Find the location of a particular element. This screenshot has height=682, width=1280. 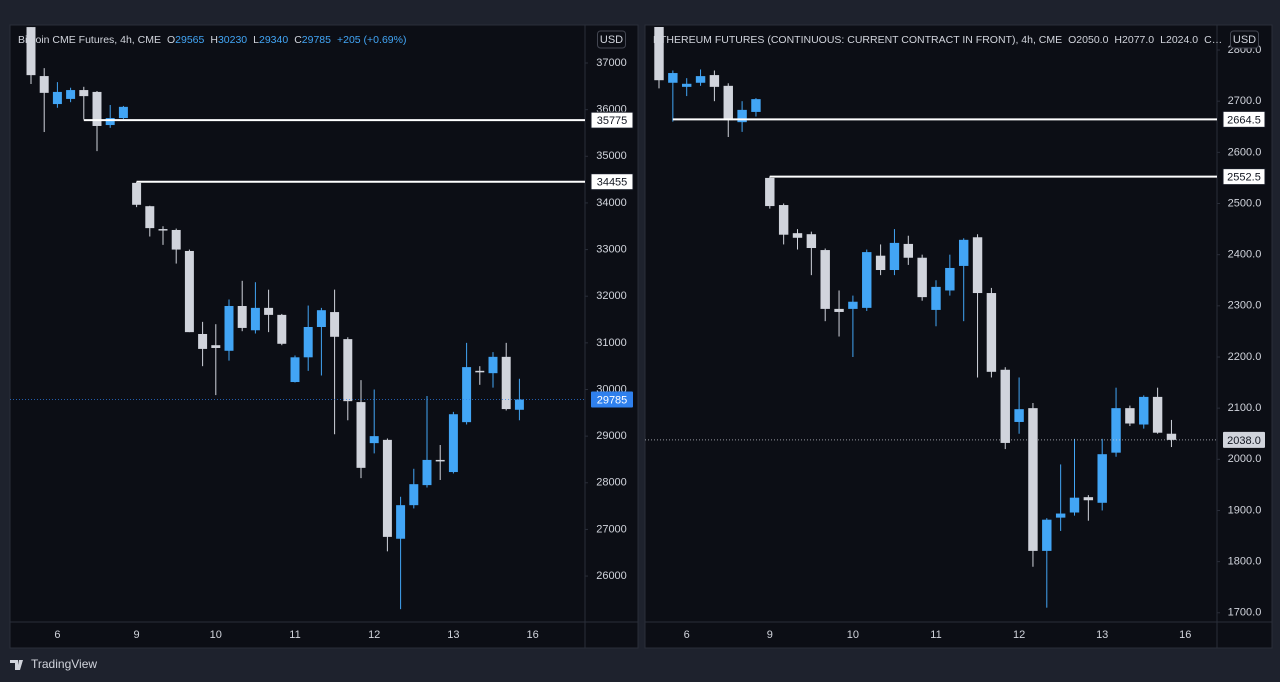

currency-box is located at coordinates (1244, 39).